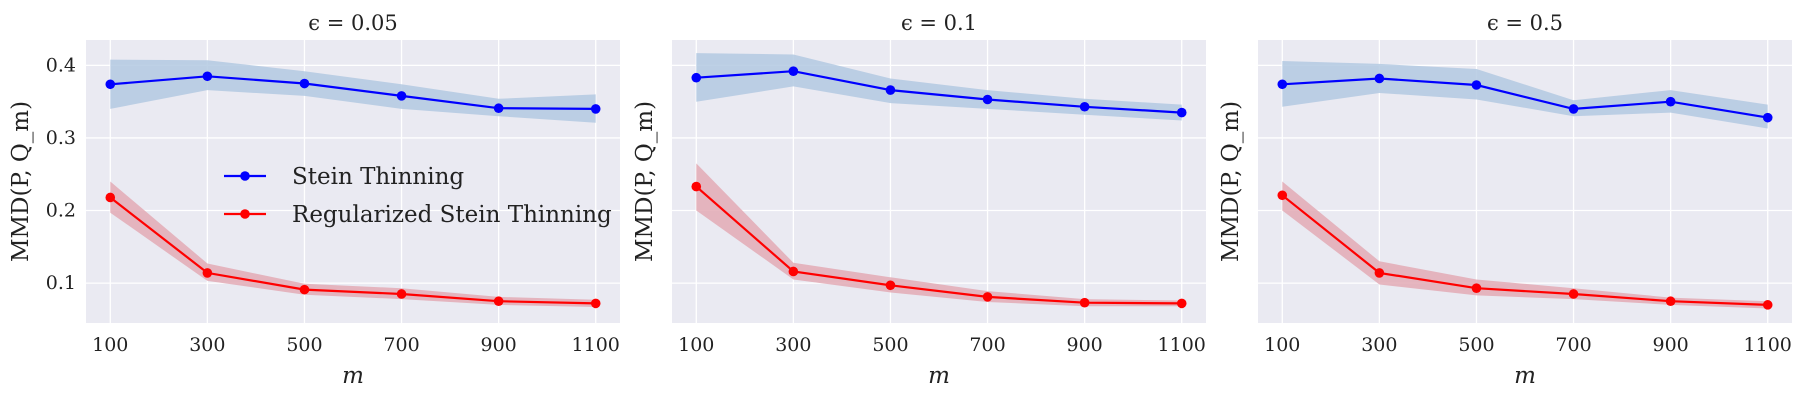 The height and width of the screenshot is (400, 1800). Describe the element at coordinates (61, 283) in the screenshot. I see `y-tick-label: 0.1` at that location.